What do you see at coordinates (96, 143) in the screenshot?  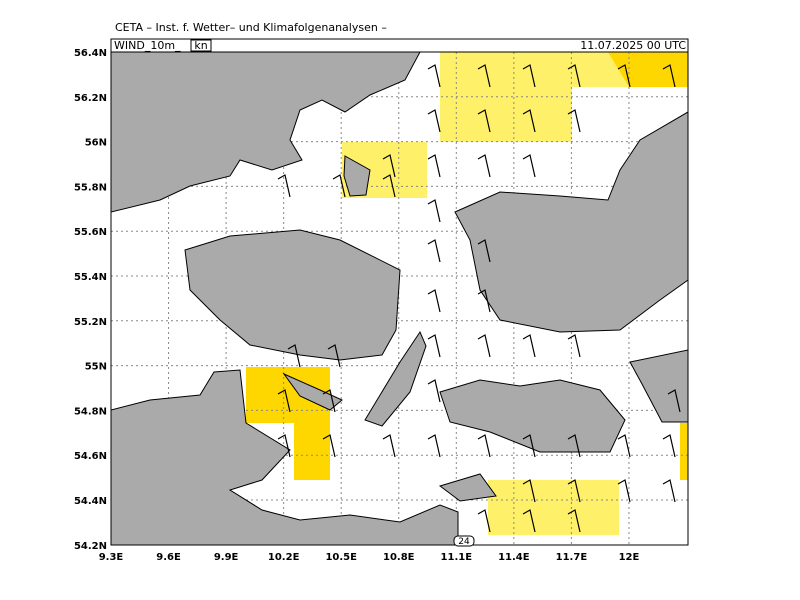 I see `lat-label: 56N` at bounding box center [96, 143].